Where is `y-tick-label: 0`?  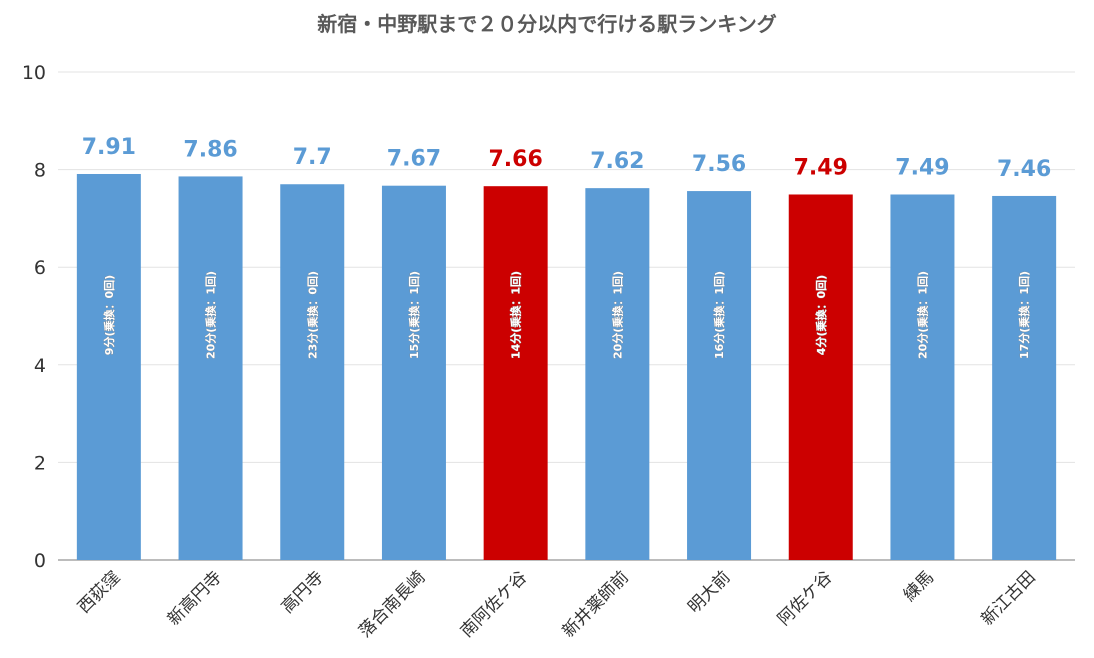 y-tick-label: 0 is located at coordinates (40, 561).